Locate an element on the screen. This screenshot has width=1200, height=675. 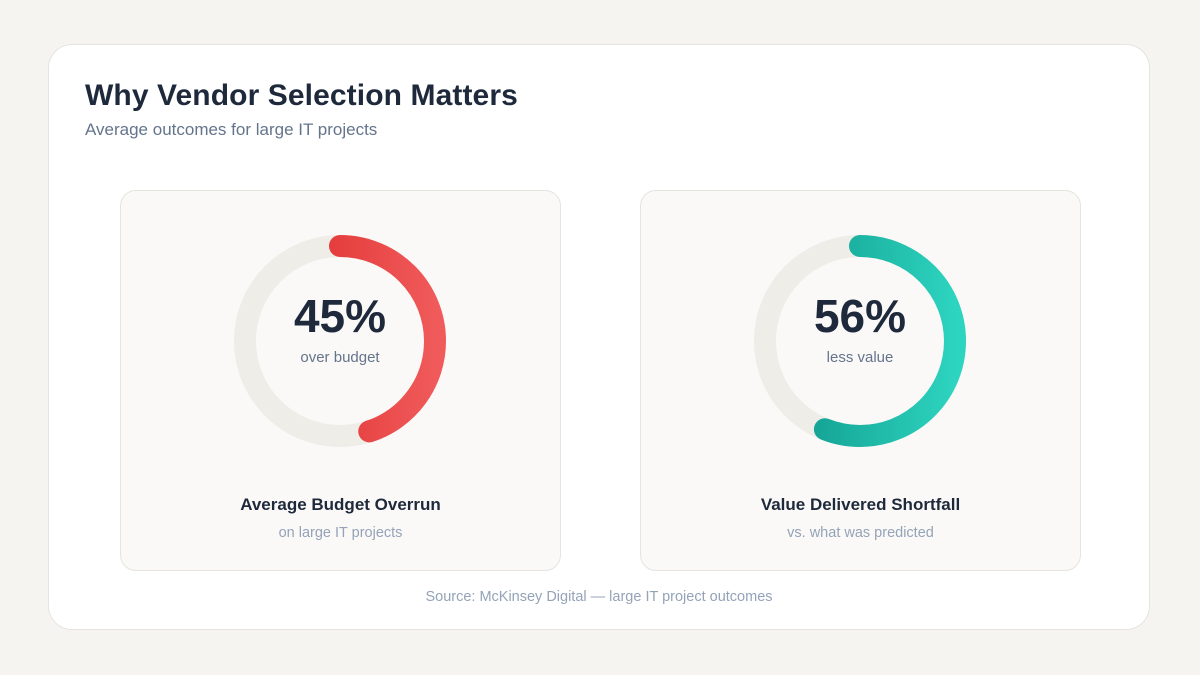
budget-overrun-value: 45% is located at coordinates (340, 316).